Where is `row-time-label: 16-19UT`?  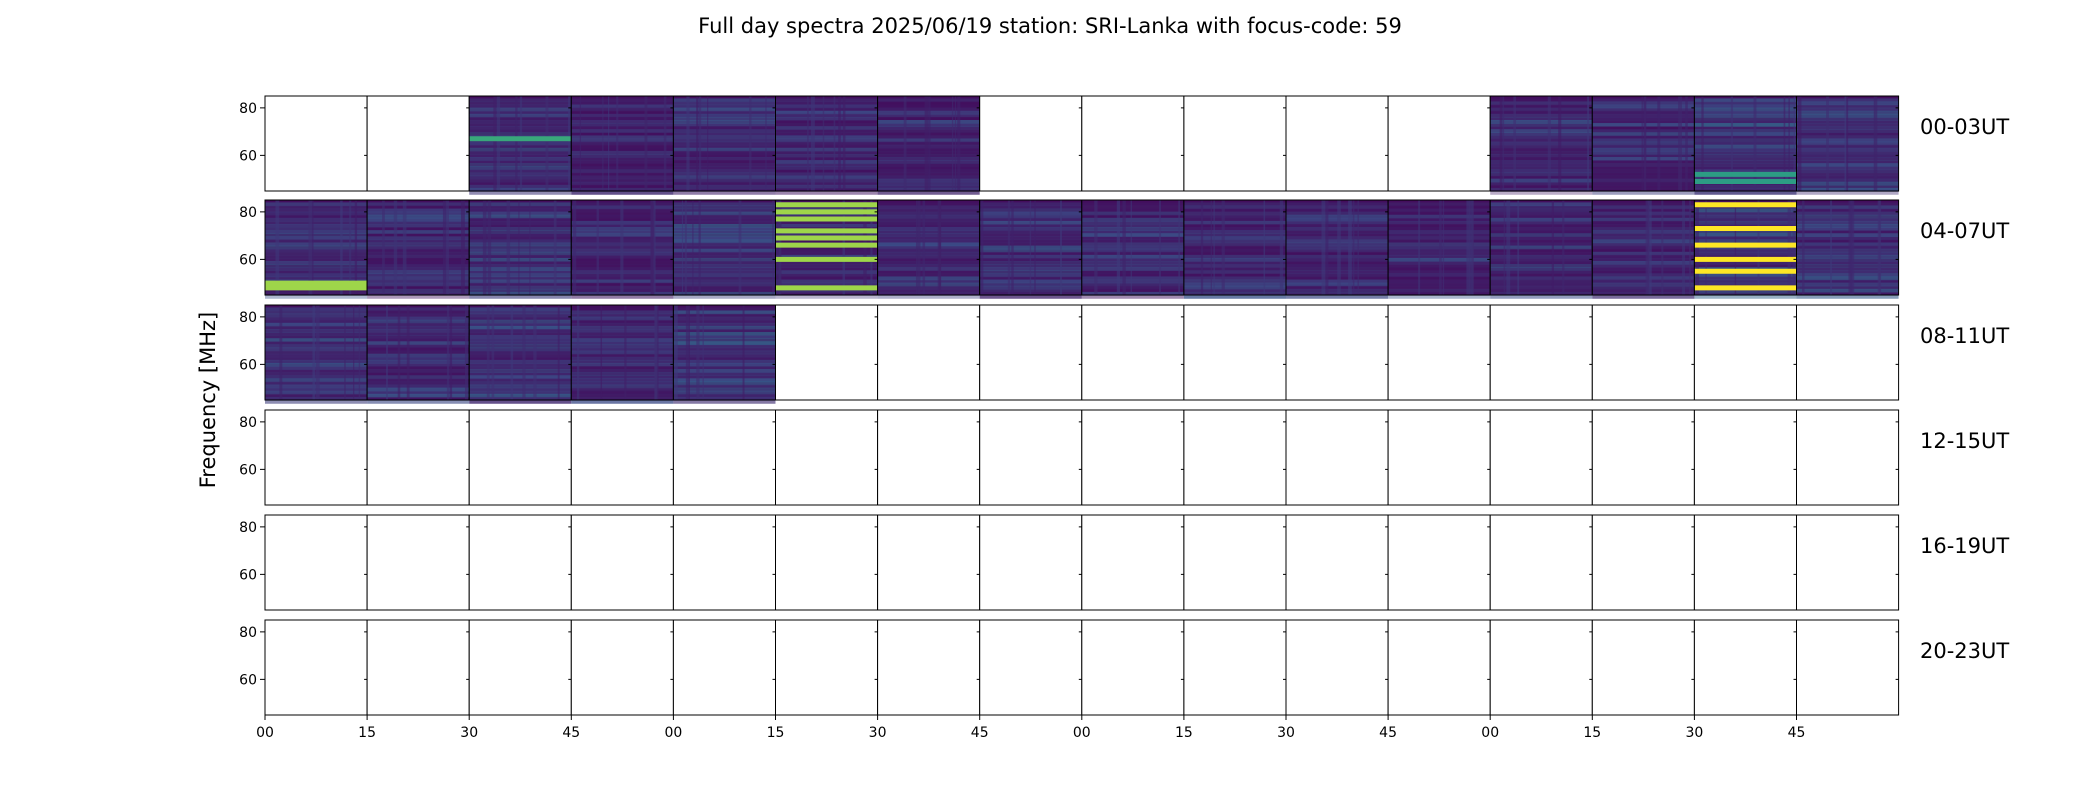 row-time-label: 16-19UT is located at coordinates (1964, 546).